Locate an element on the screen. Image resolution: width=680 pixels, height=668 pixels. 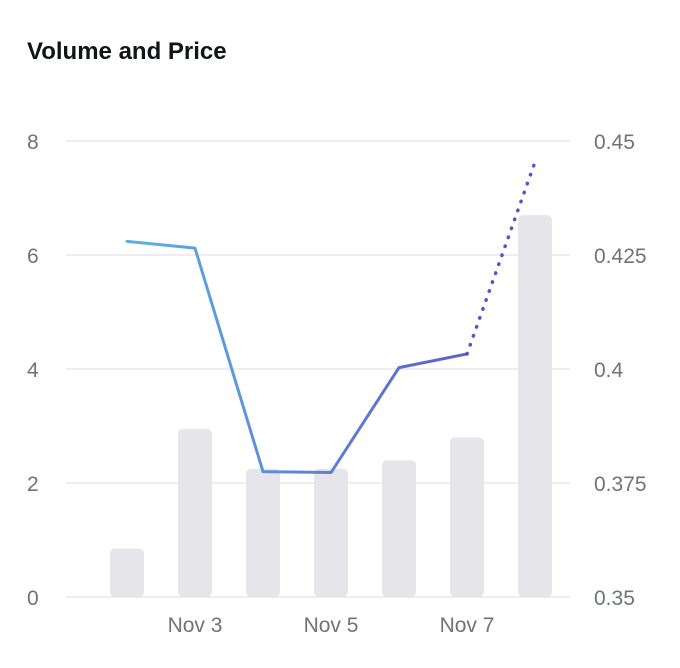
right-tick-label: 0.425 is located at coordinates (620, 256).